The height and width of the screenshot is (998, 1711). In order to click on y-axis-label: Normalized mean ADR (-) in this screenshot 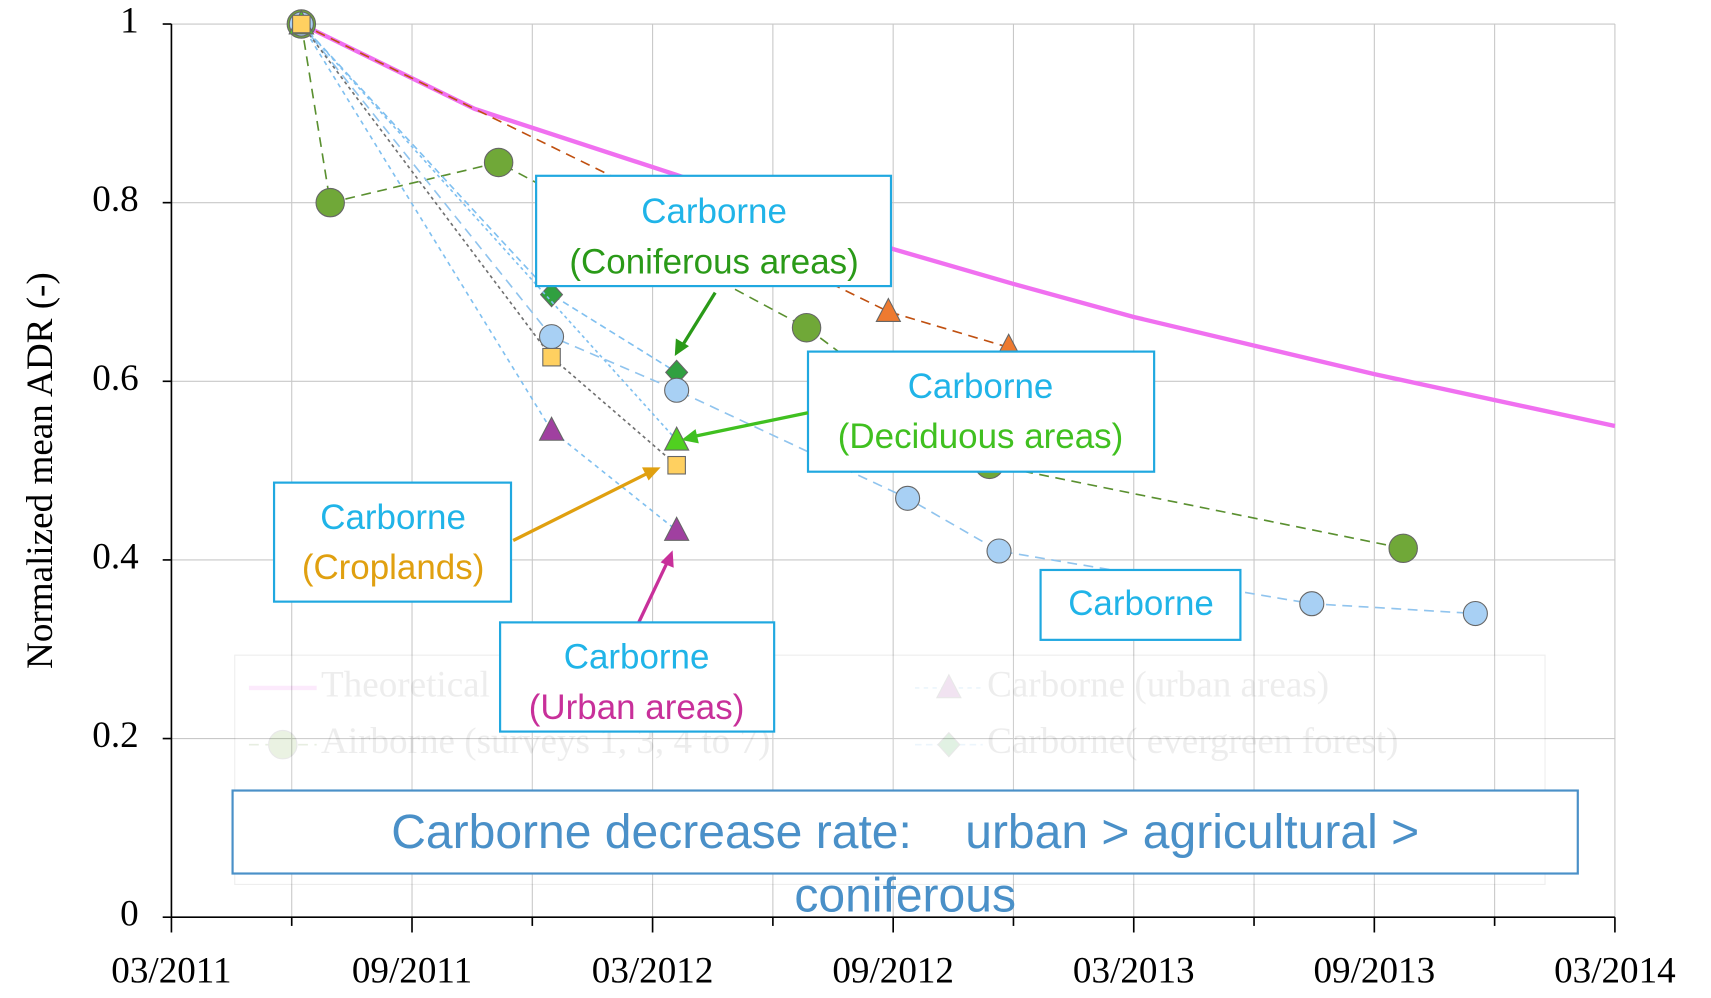, I will do `click(40, 470)`.